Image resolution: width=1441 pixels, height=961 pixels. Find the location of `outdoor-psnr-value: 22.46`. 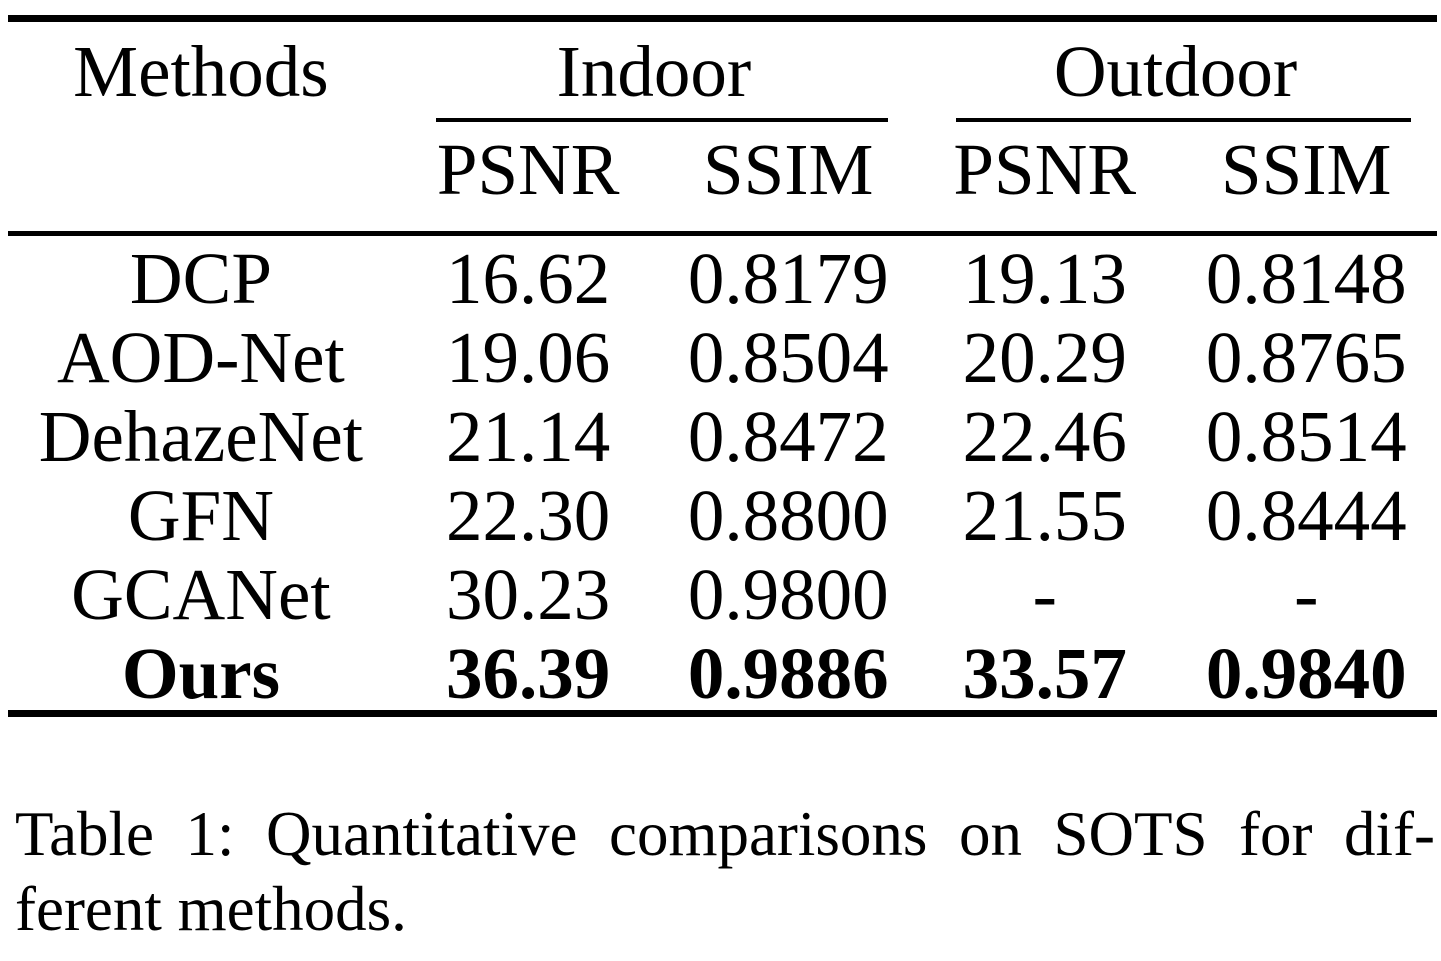

outdoor-psnr-value: 22.46 is located at coordinates (1044, 436).